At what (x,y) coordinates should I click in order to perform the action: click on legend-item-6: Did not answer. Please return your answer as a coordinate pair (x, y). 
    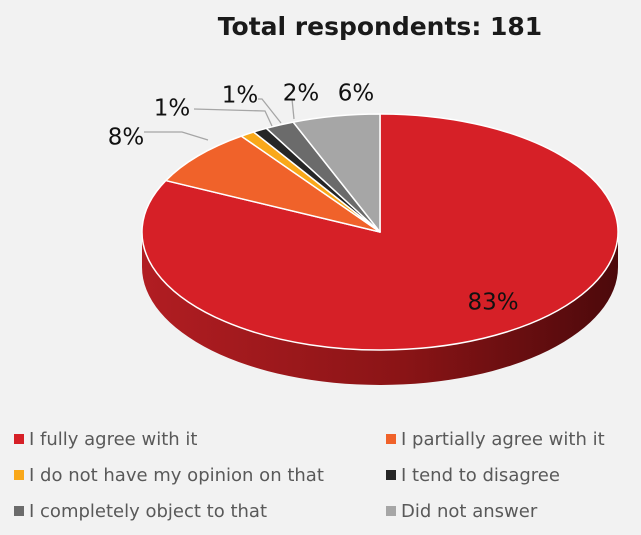
    Looking at the image, I should click on (513, 511).